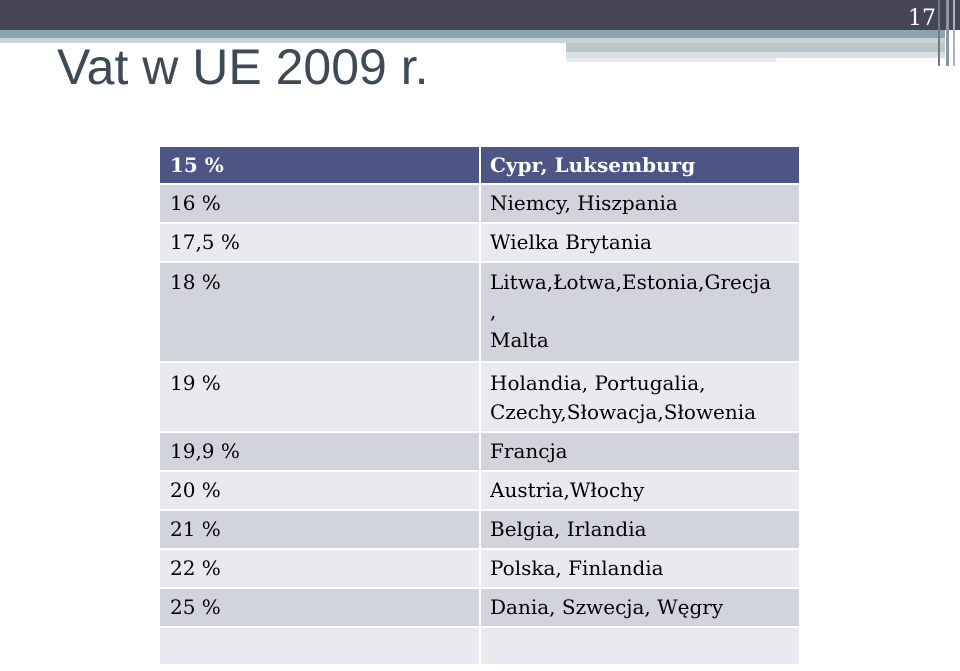 Image resolution: width=960 pixels, height=671 pixels. Describe the element at coordinates (320, 452) in the screenshot. I see `rate-cell: 19,9 %` at that location.